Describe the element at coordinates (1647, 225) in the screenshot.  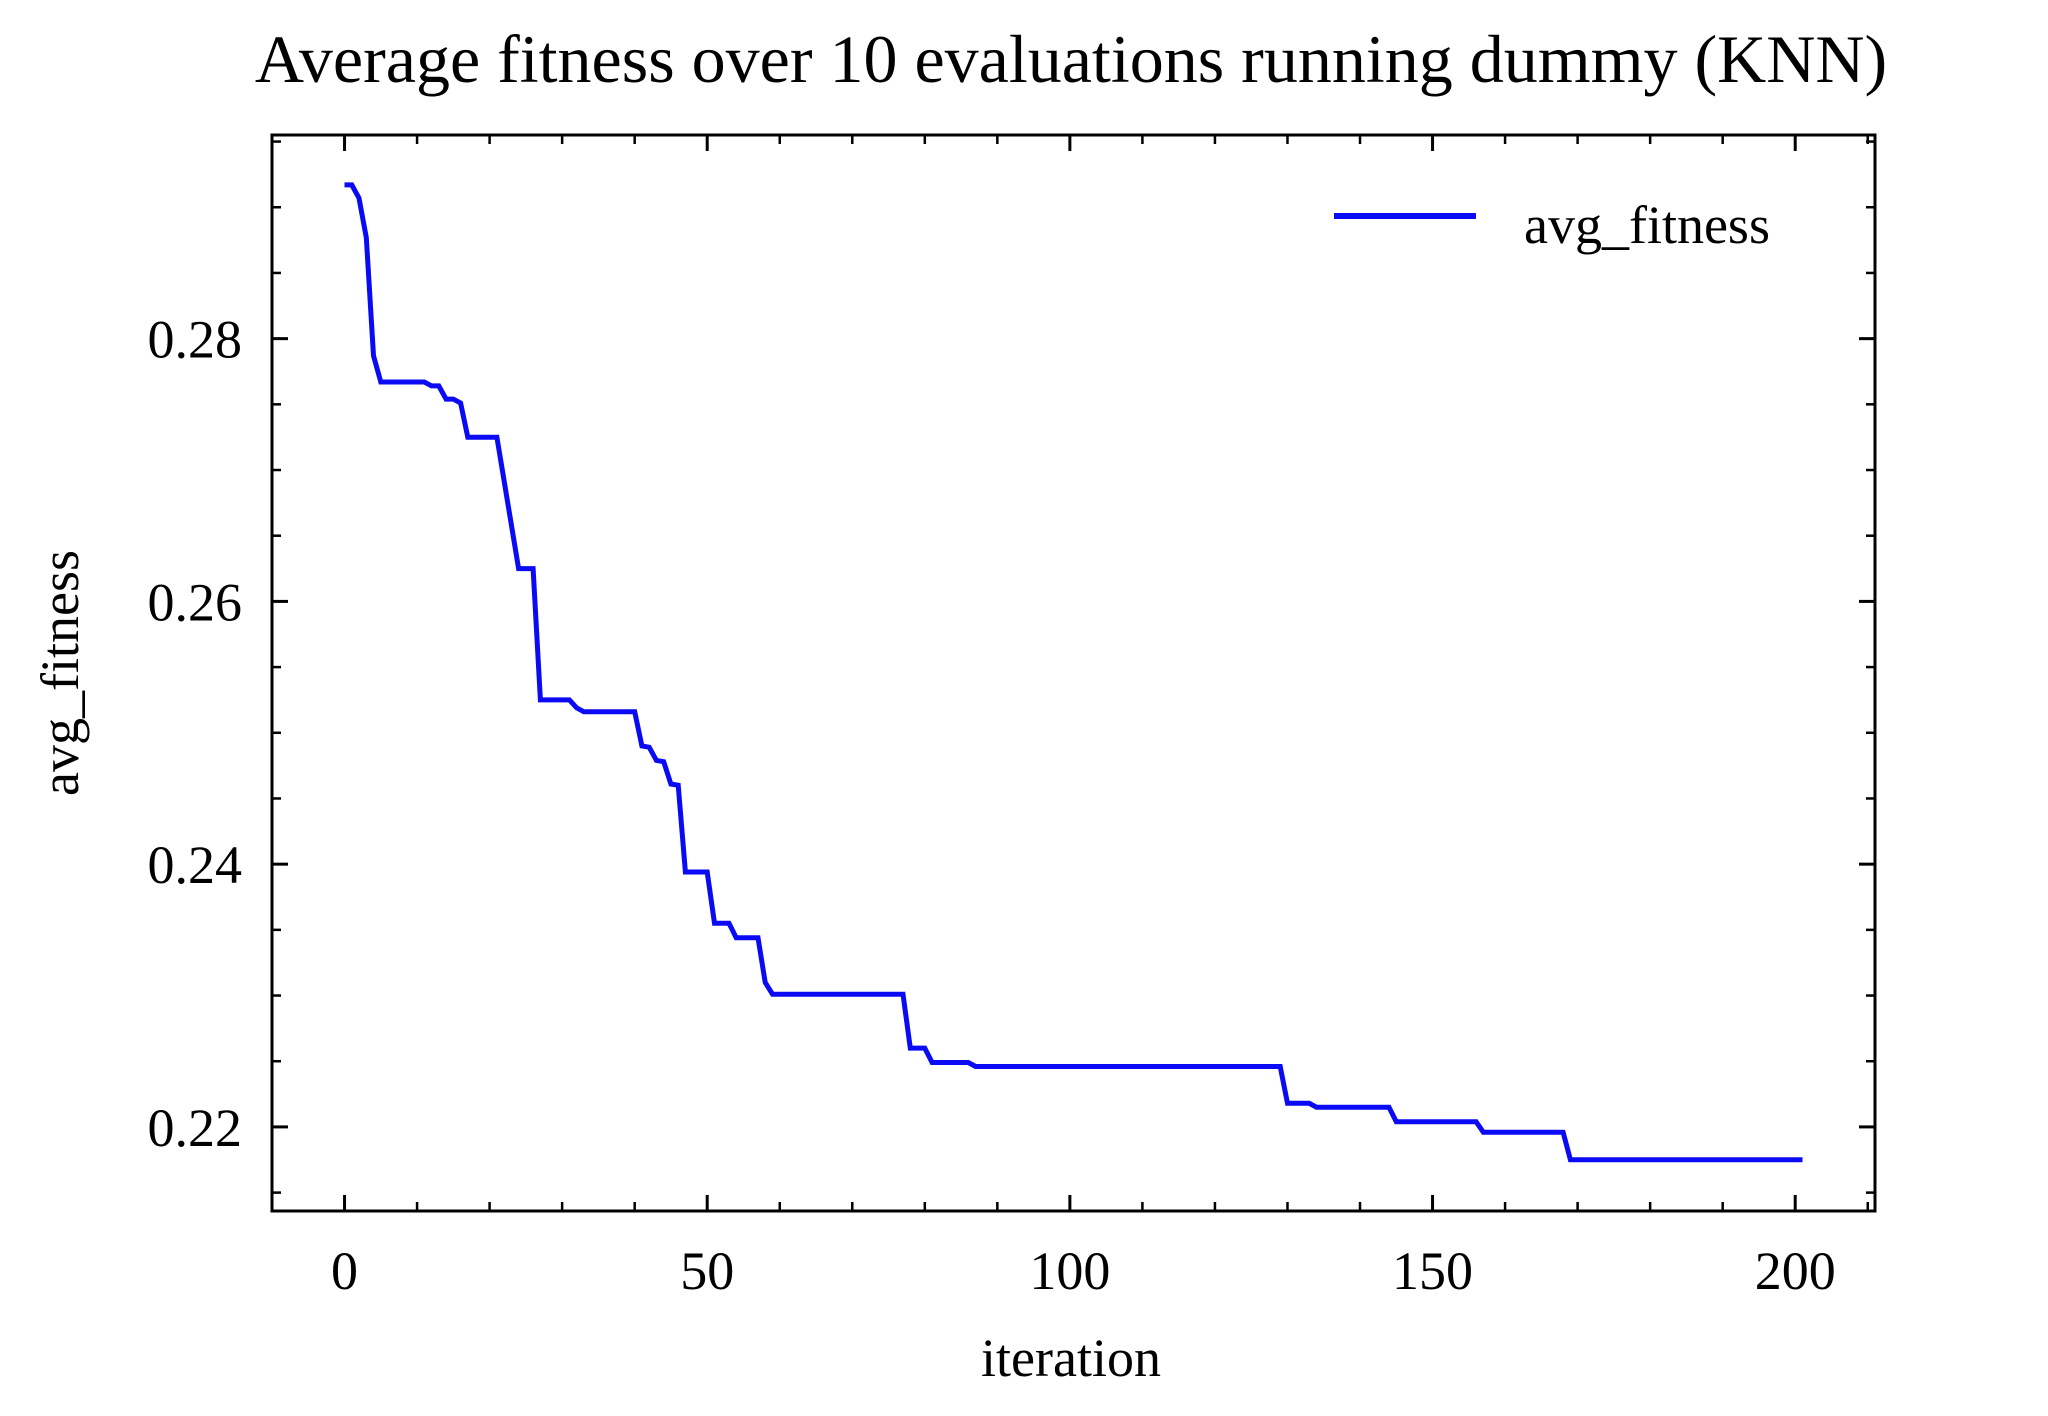
I see `legend-label: avg_fitness` at that location.